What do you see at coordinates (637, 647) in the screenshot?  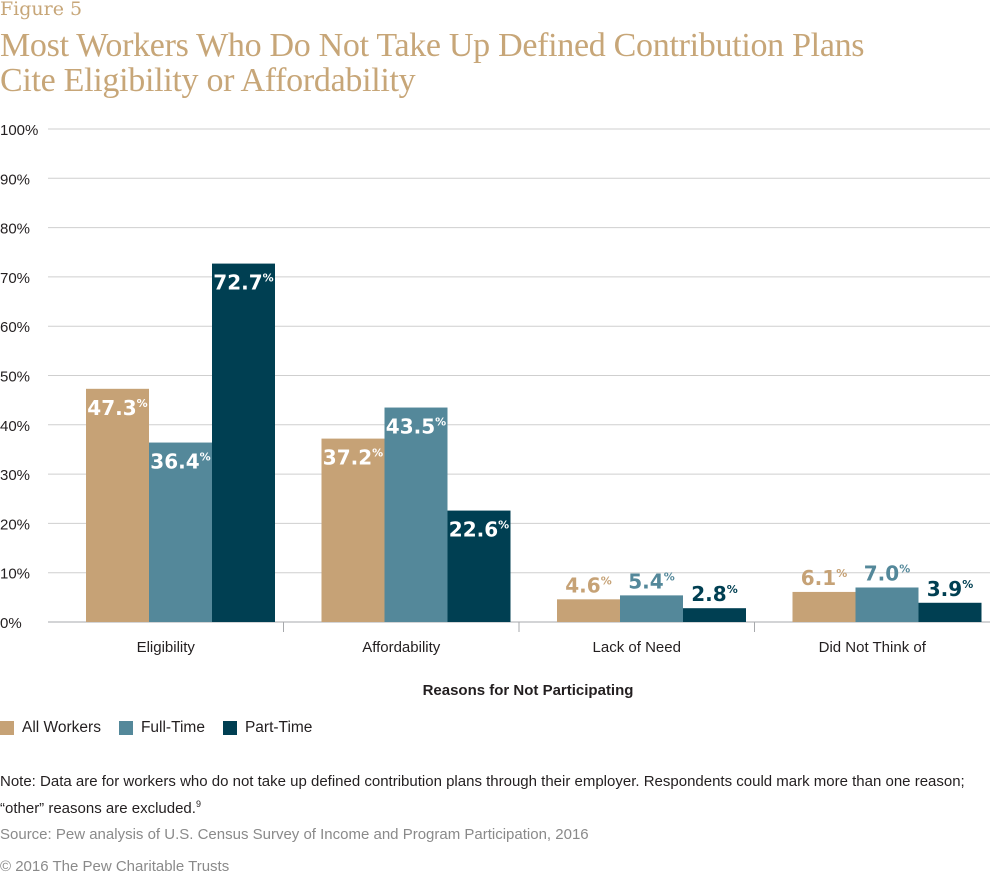 I see `x-tick-label: Lack of Need` at bounding box center [637, 647].